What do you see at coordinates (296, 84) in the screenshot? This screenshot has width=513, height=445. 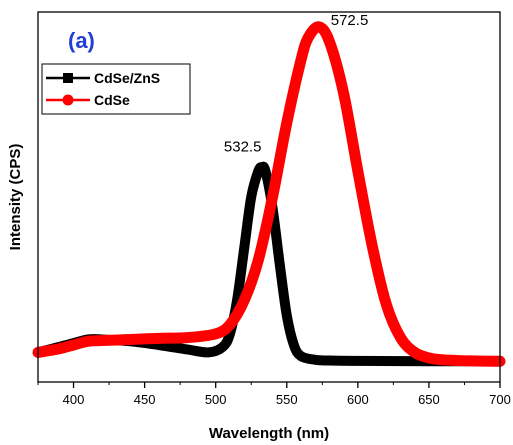 I see `peak-annotations: 532.5 572.5` at bounding box center [296, 84].